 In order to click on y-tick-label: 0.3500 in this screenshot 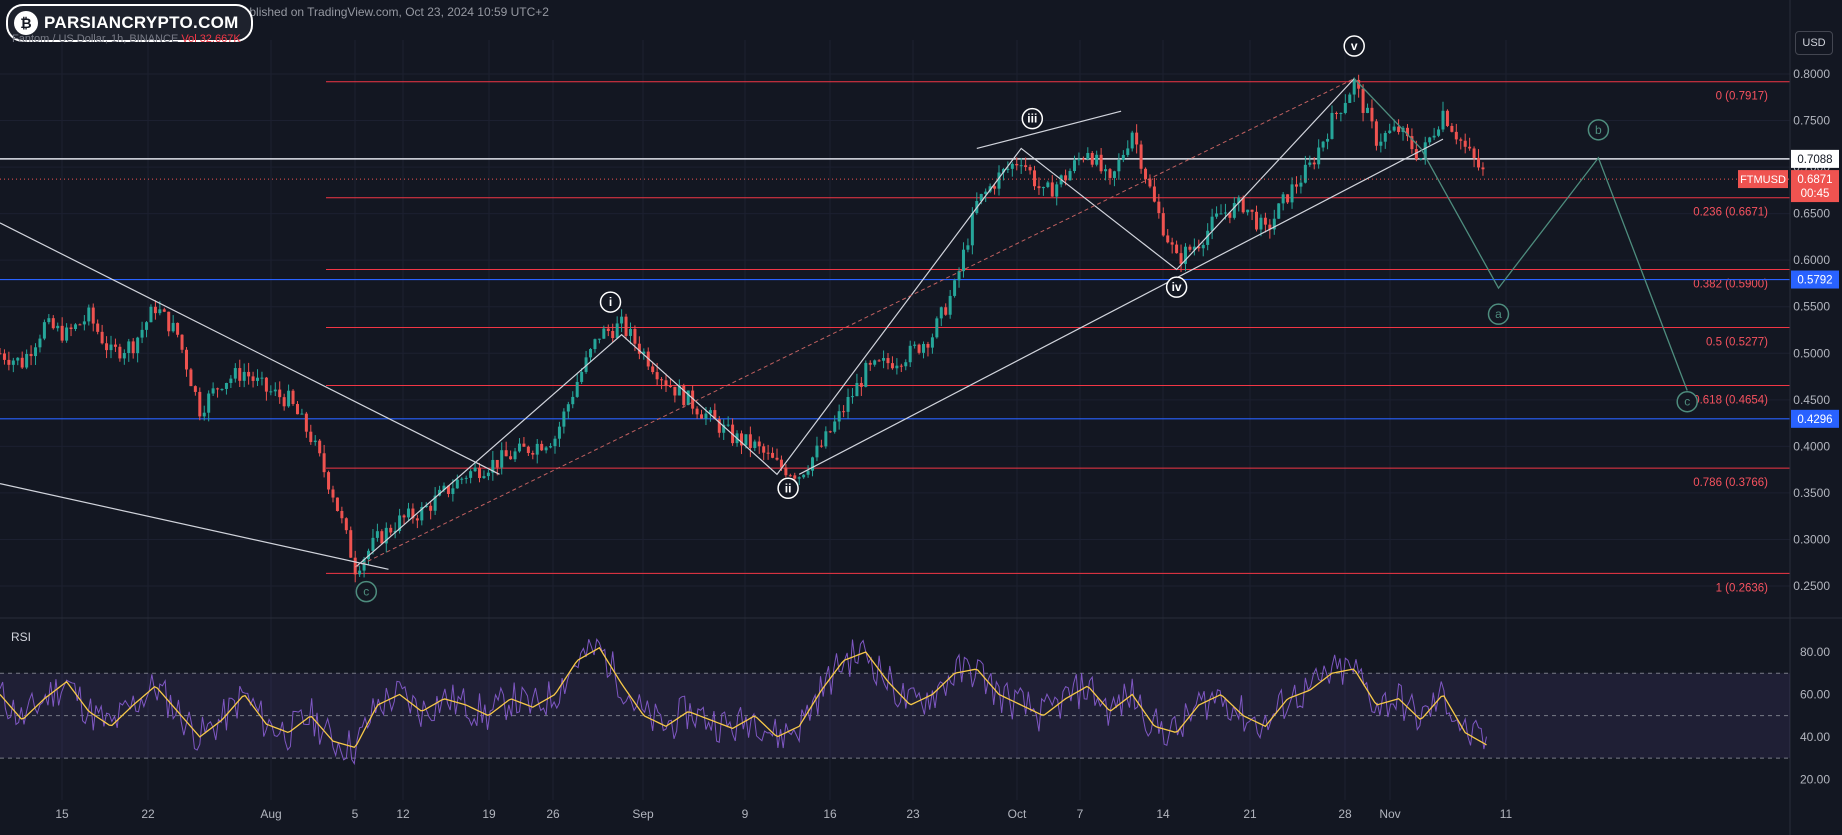, I will do `click(1811, 493)`.